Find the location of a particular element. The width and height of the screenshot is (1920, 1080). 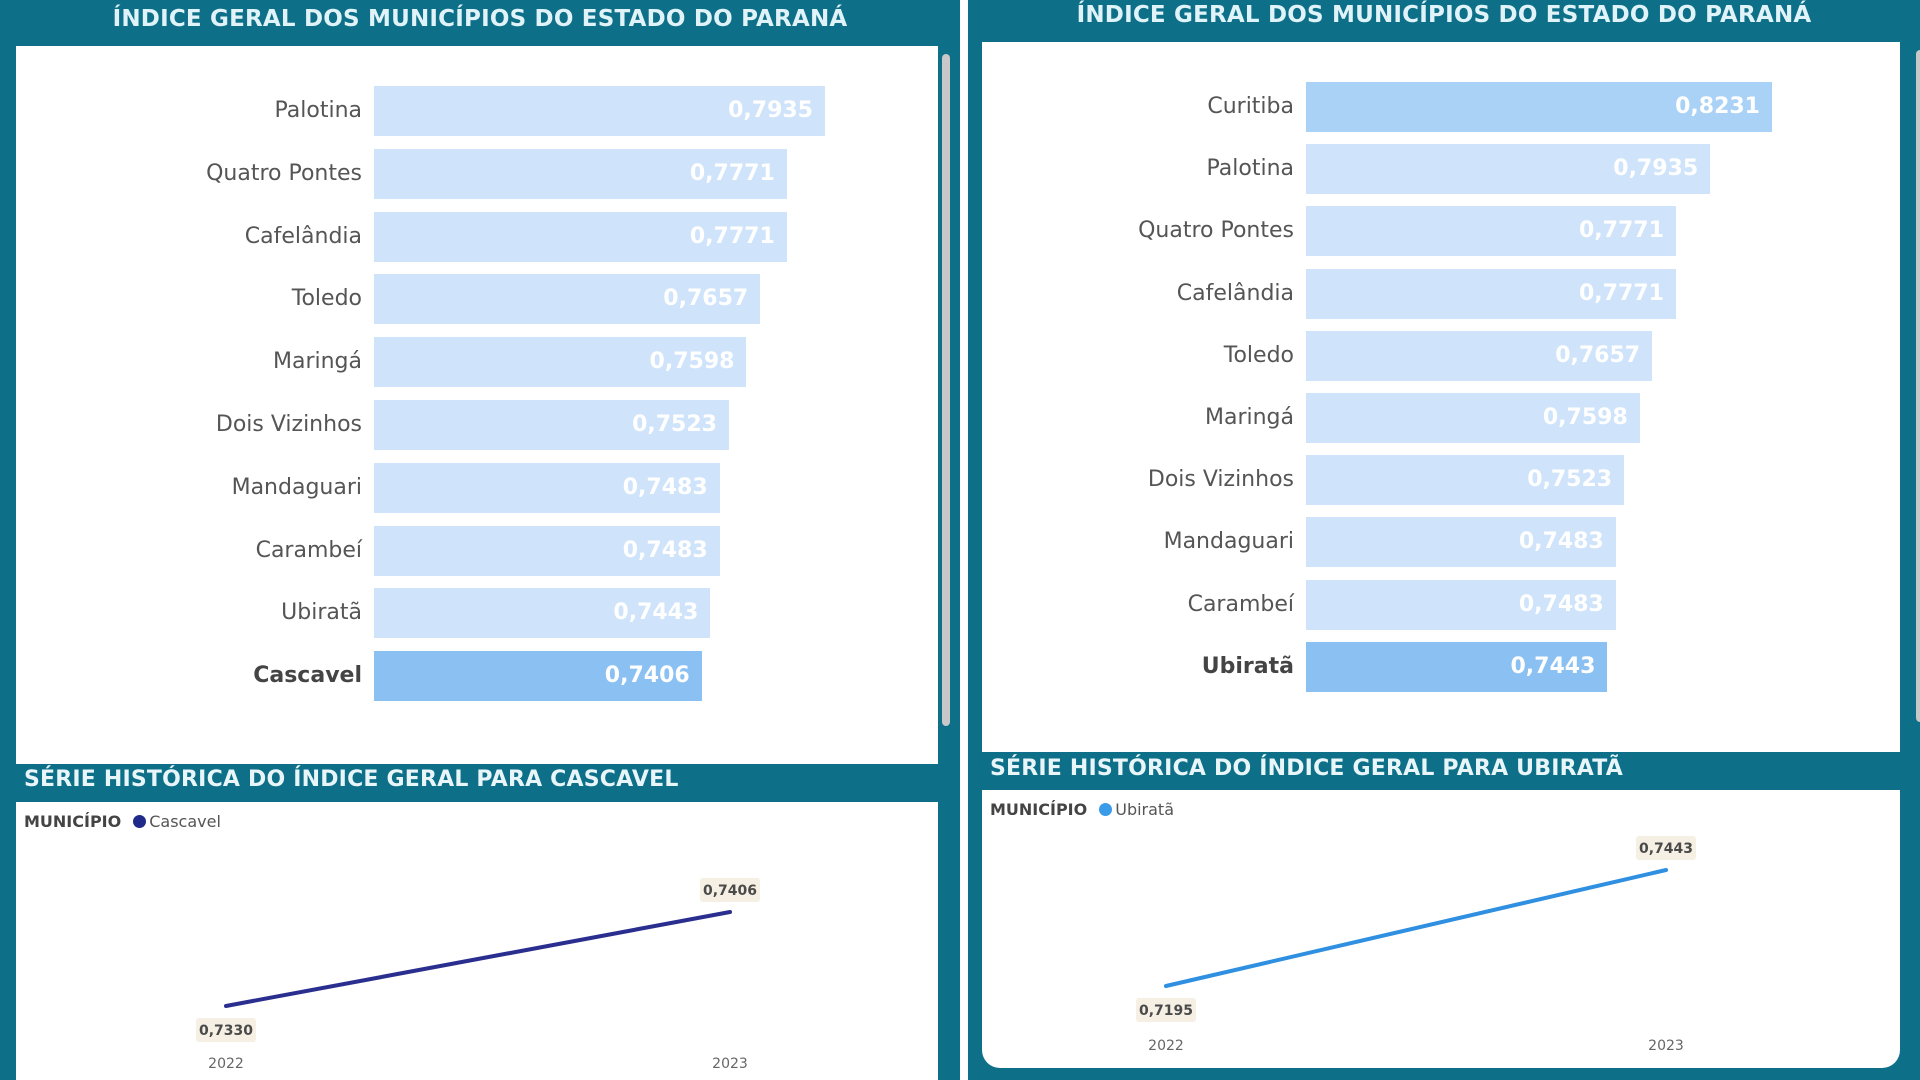

bar-category-label: Cascavel is located at coordinates (307, 676).